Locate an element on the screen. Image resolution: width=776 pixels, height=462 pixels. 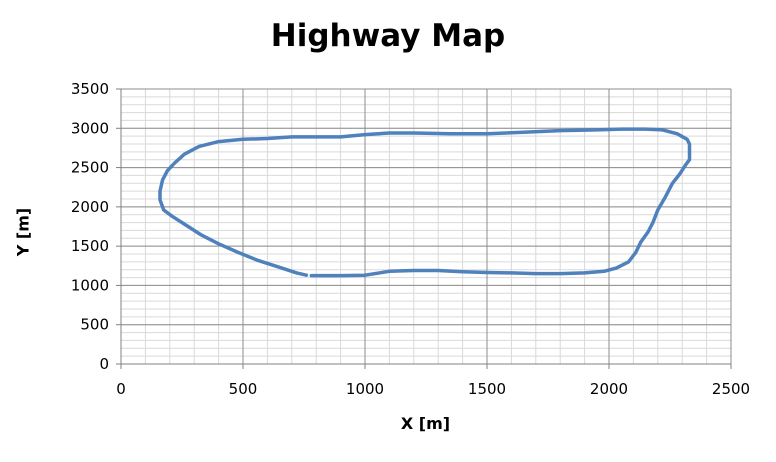
x-tick-label: 0 is located at coordinates (121, 389).